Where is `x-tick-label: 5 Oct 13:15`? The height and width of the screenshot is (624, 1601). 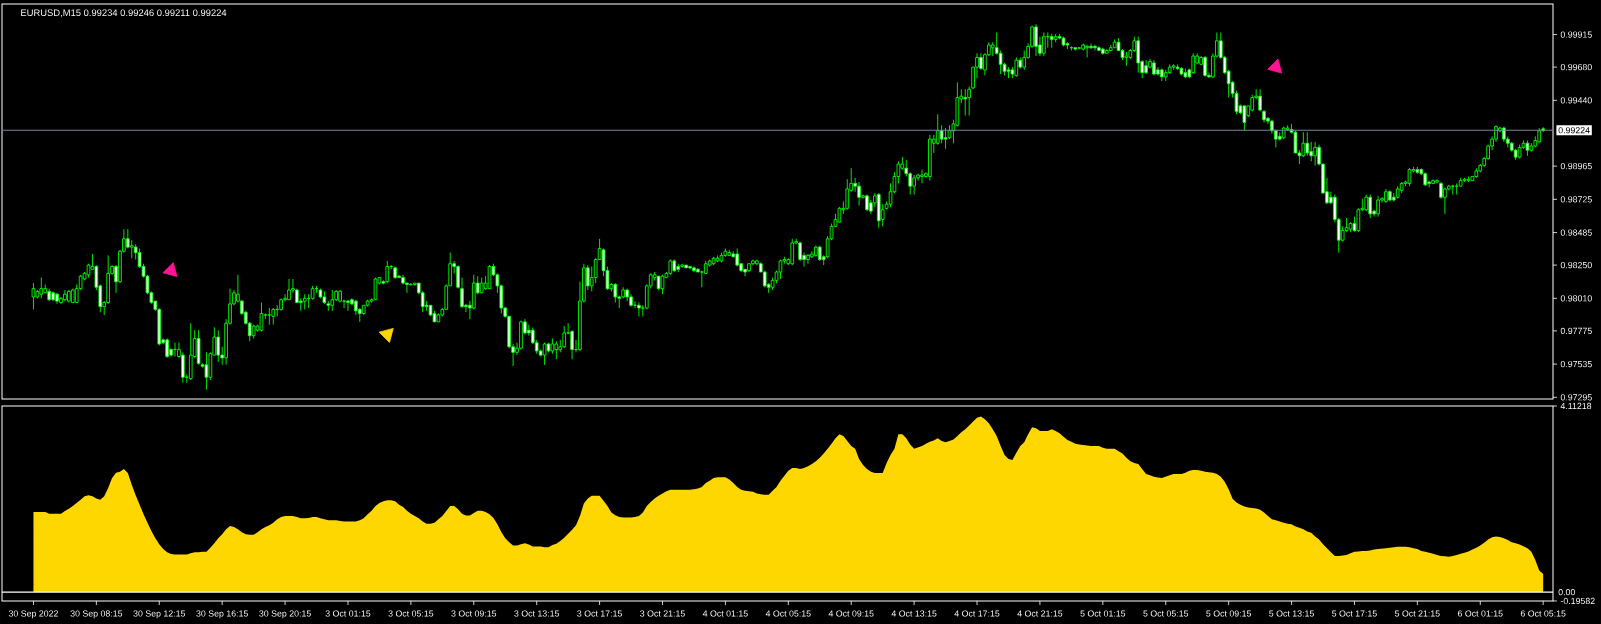
x-tick-label: 5 Oct 13:15 is located at coordinates (1291, 613).